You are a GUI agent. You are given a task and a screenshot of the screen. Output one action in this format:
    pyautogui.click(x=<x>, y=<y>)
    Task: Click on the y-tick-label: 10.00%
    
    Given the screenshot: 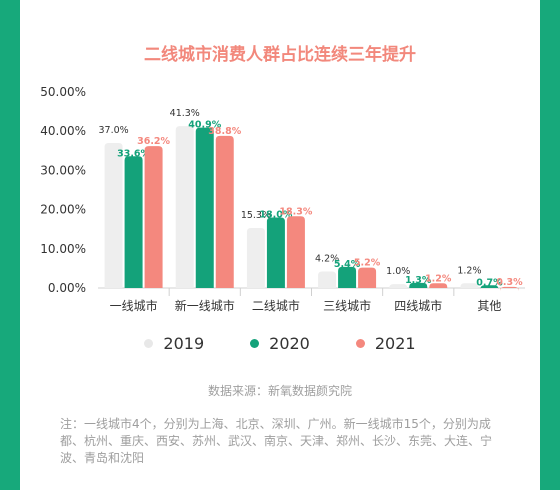 What is the action you would take?
    pyautogui.click(x=63, y=249)
    